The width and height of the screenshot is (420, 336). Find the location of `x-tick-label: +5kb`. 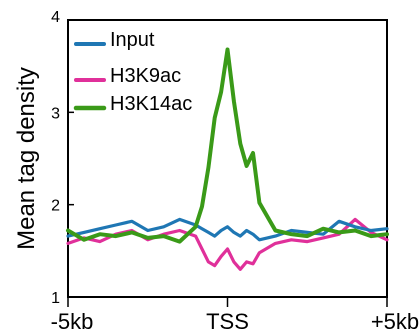

x-tick-label: +5kb is located at coordinates (395, 321).